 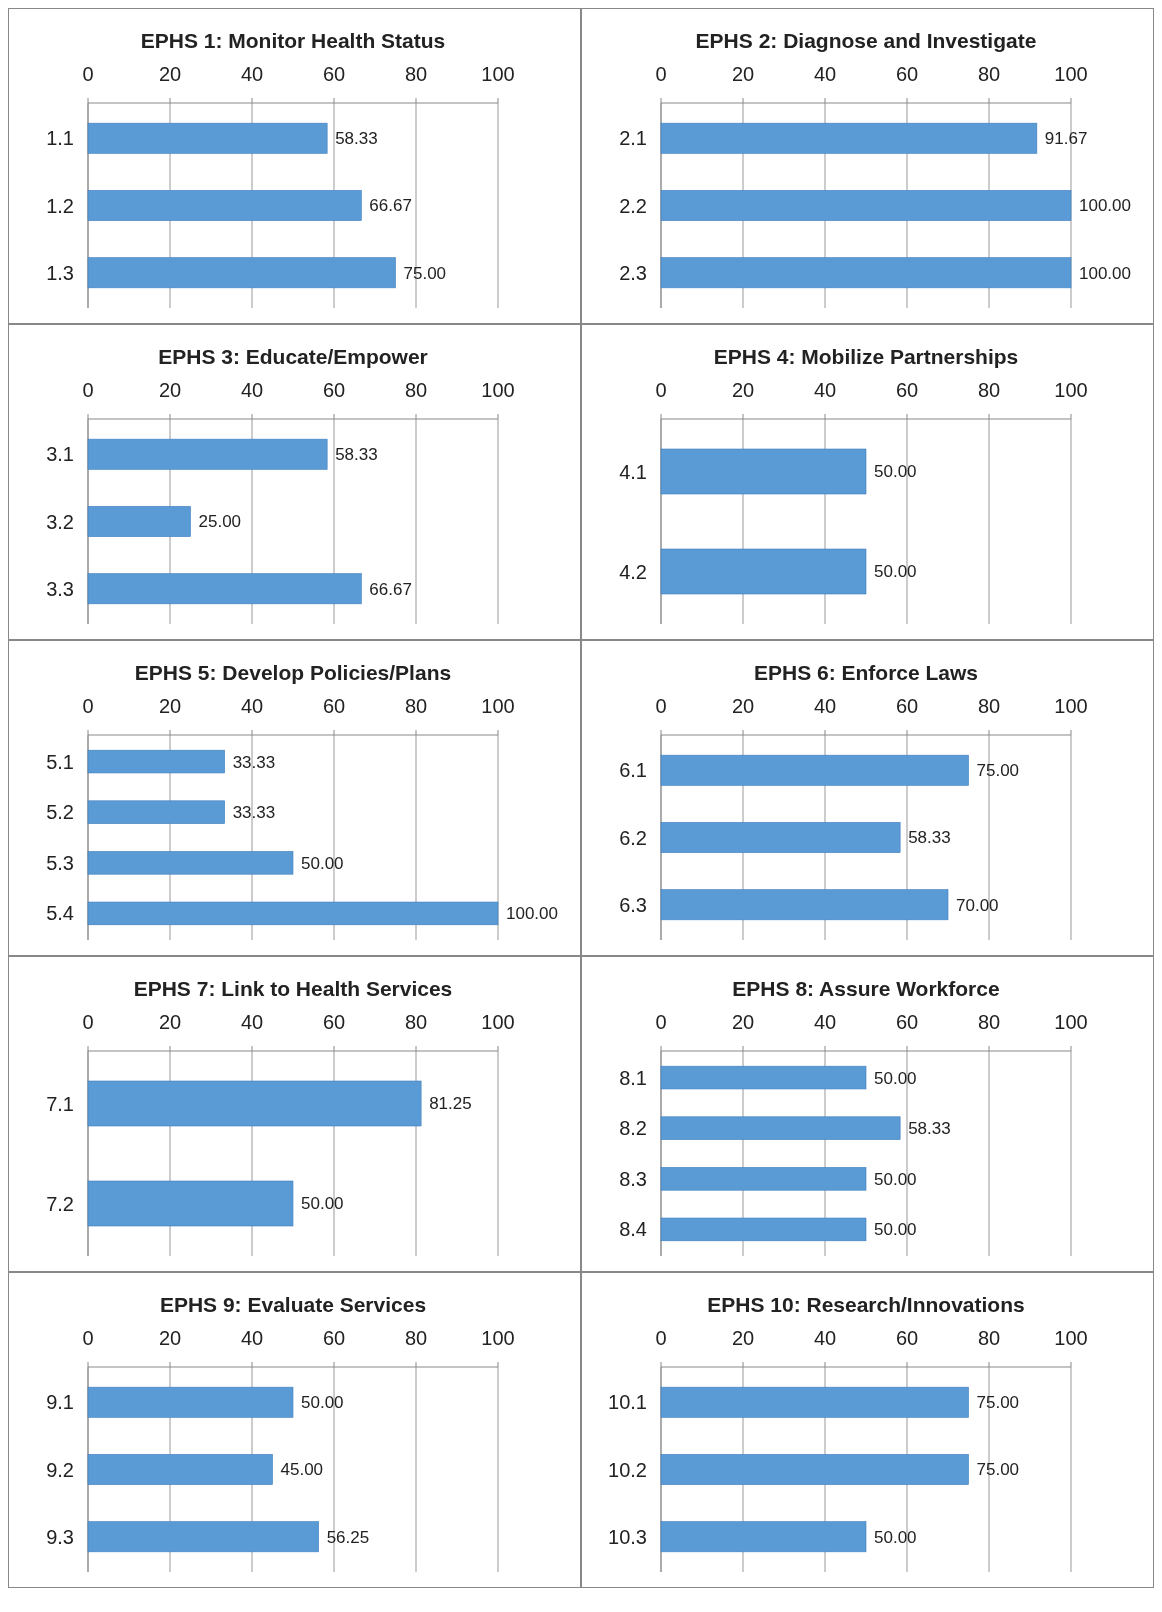 What do you see at coordinates (866, 988) in the screenshot?
I see `chart-title: EPHS 8: Assure Workforce` at bounding box center [866, 988].